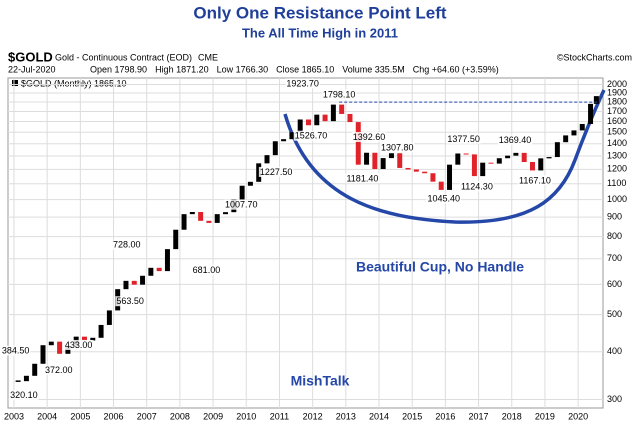 This screenshot has height=431, width=640. I want to click on annotation-label: 1923.70, so click(302, 83).